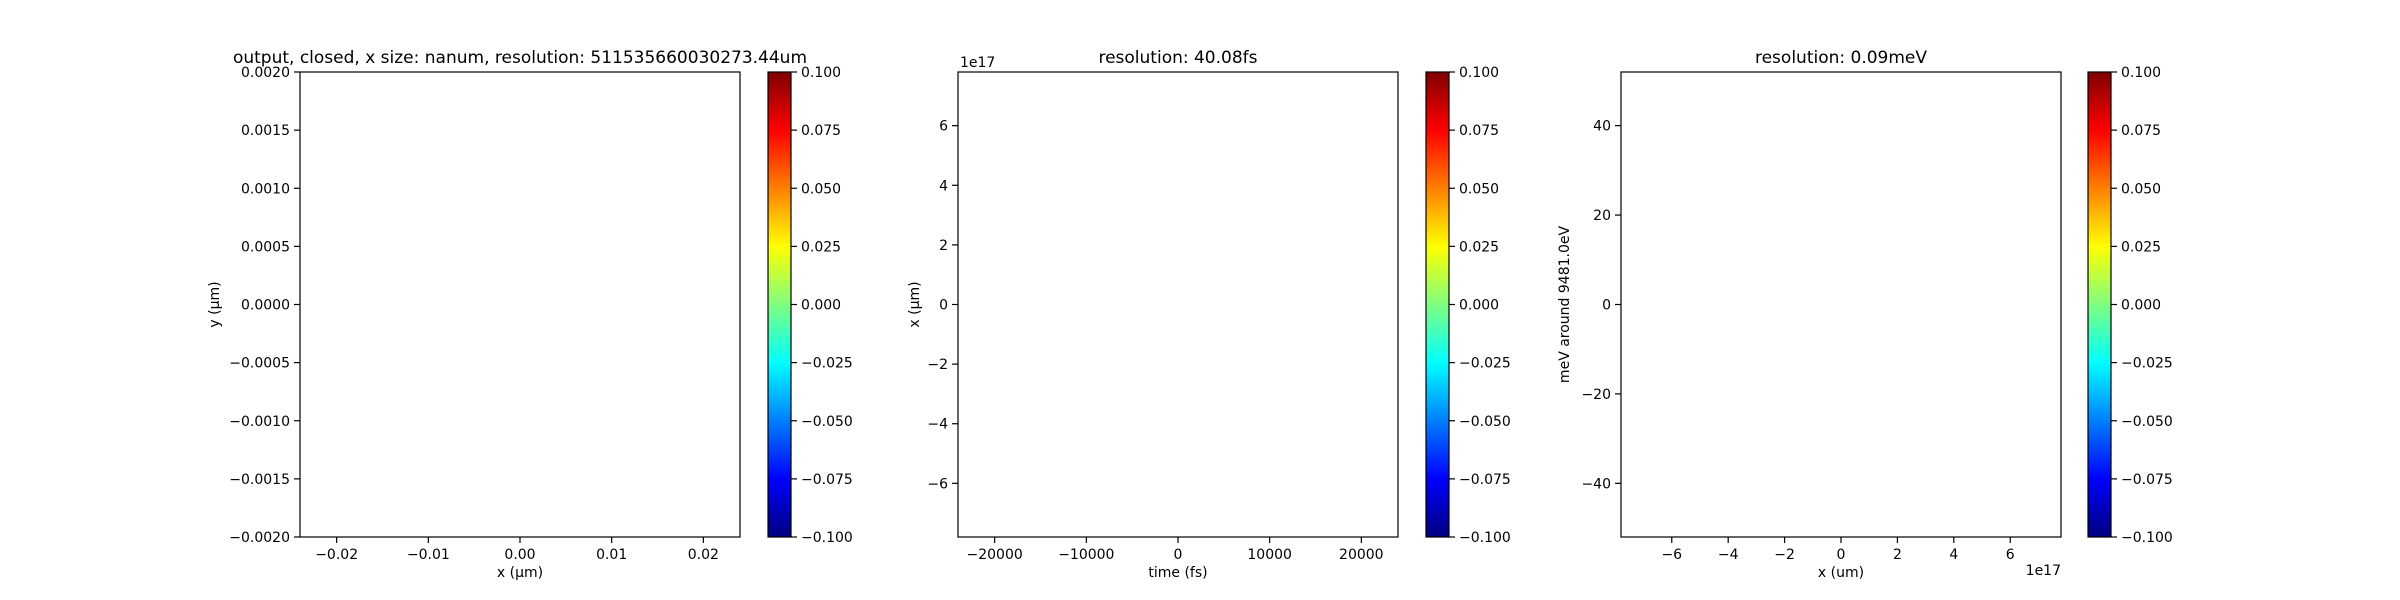 The width and height of the screenshot is (2400, 600). What do you see at coordinates (520, 304) in the screenshot?
I see `panel-1-plot-area` at bounding box center [520, 304].